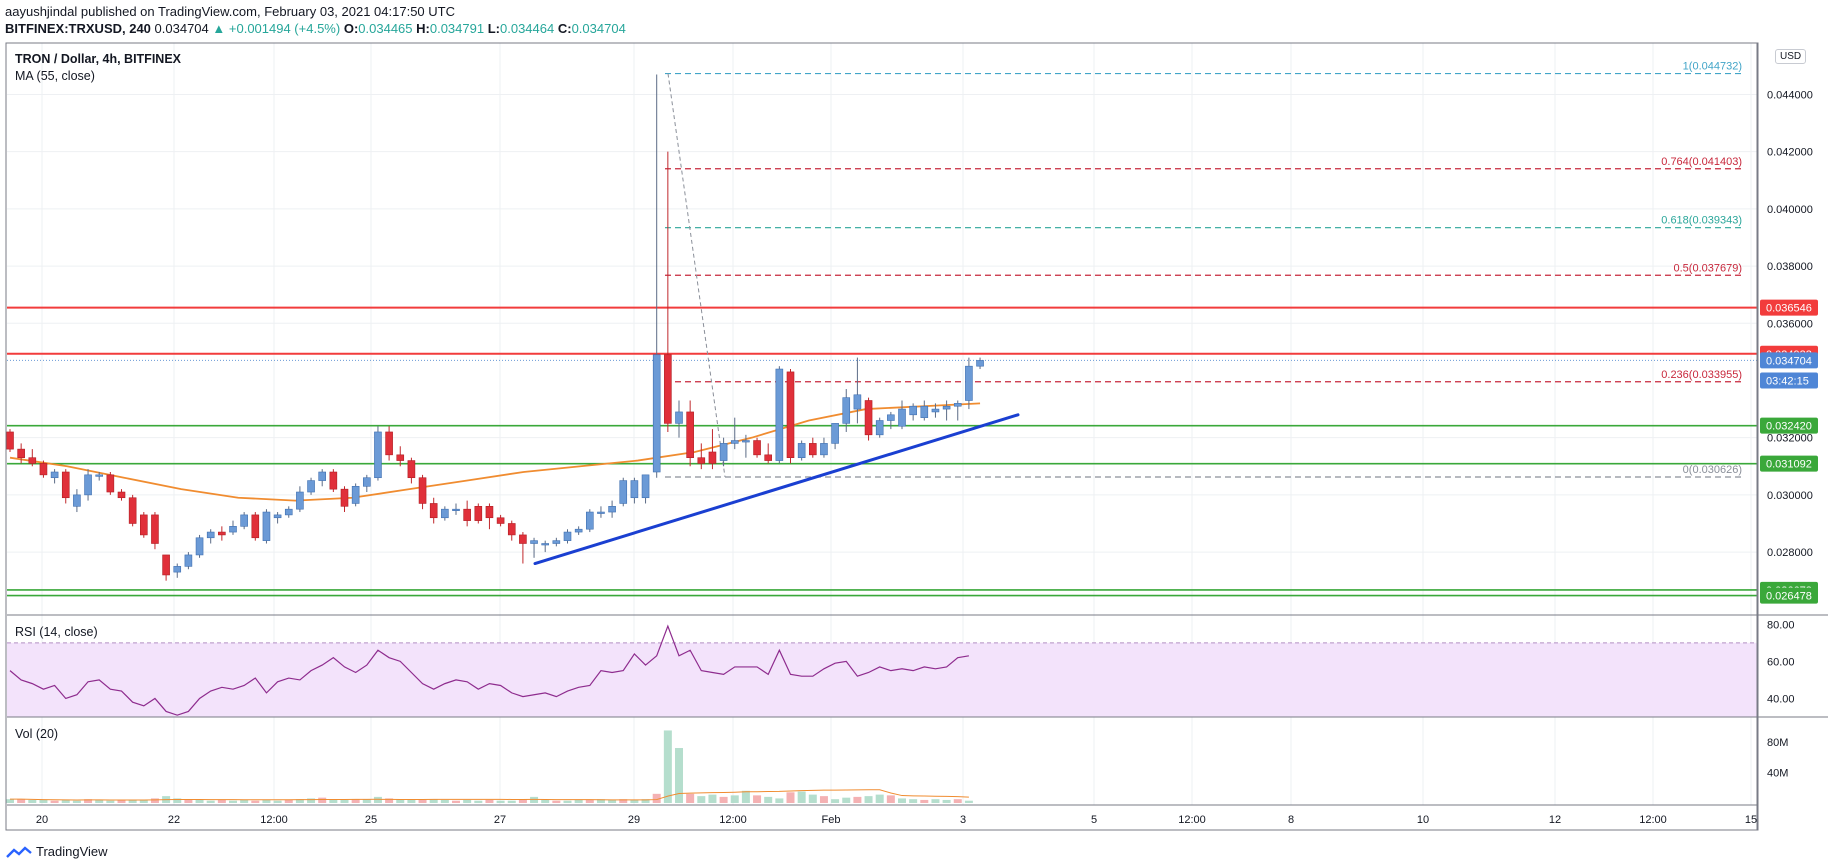  What do you see at coordinates (882, 671) in the screenshot?
I see `rsi-pane` at bounding box center [882, 671].